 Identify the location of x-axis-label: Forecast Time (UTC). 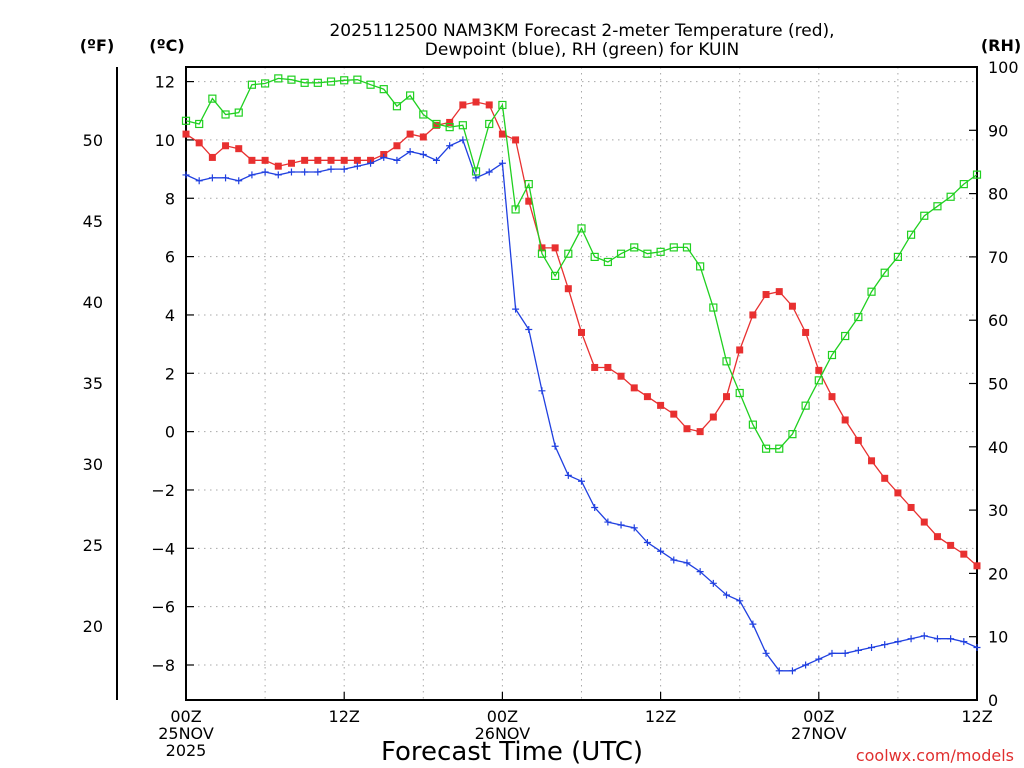
(512, 752).